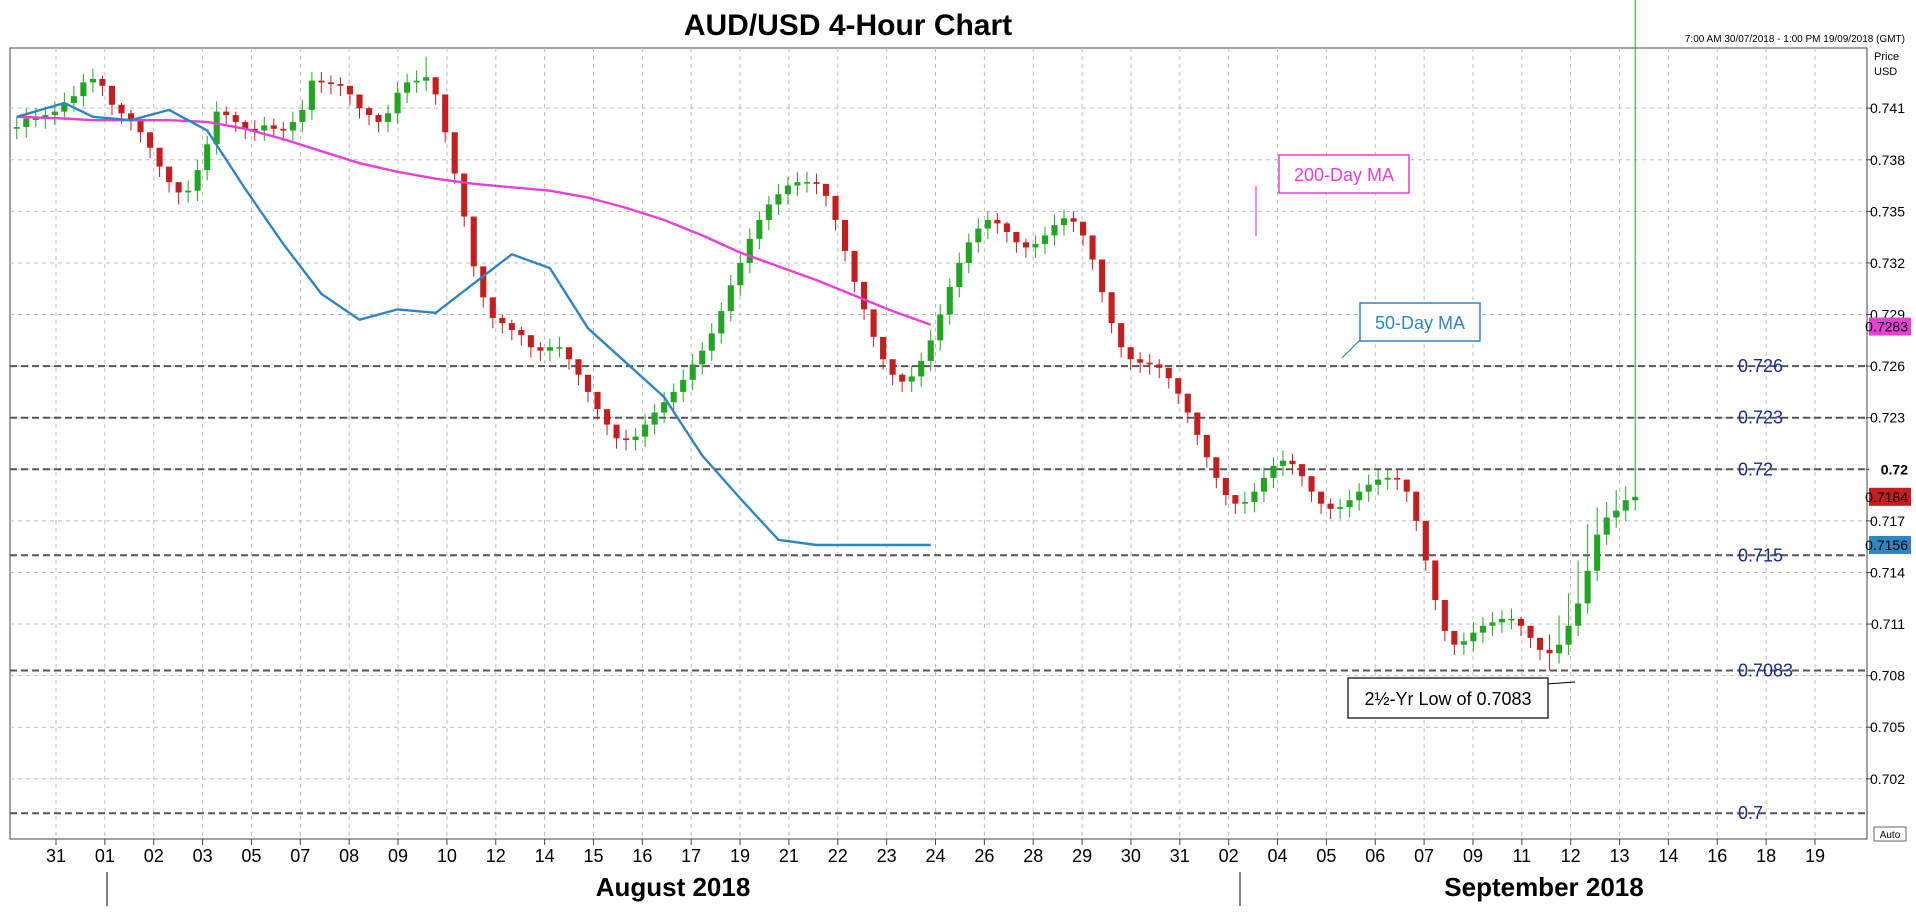 The width and height of the screenshot is (1916, 923). What do you see at coordinates (1890, 496) in the screenshot?
I see `price-tag-box` at bounding box center [1890, 496].